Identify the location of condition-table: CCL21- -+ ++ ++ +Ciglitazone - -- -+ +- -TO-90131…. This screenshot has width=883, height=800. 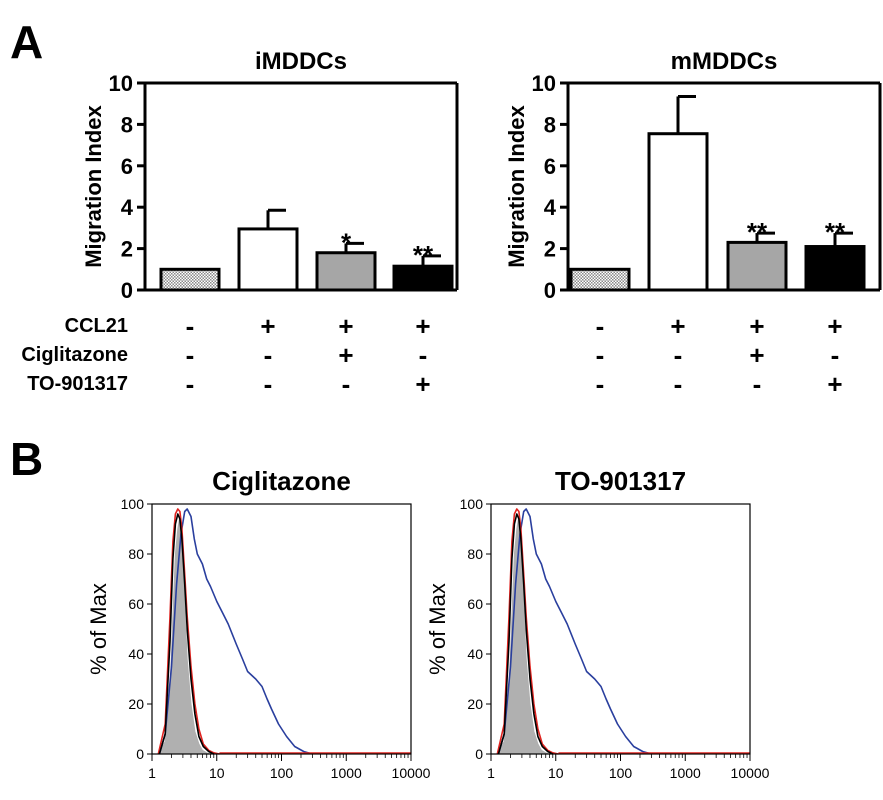
(431, 355).